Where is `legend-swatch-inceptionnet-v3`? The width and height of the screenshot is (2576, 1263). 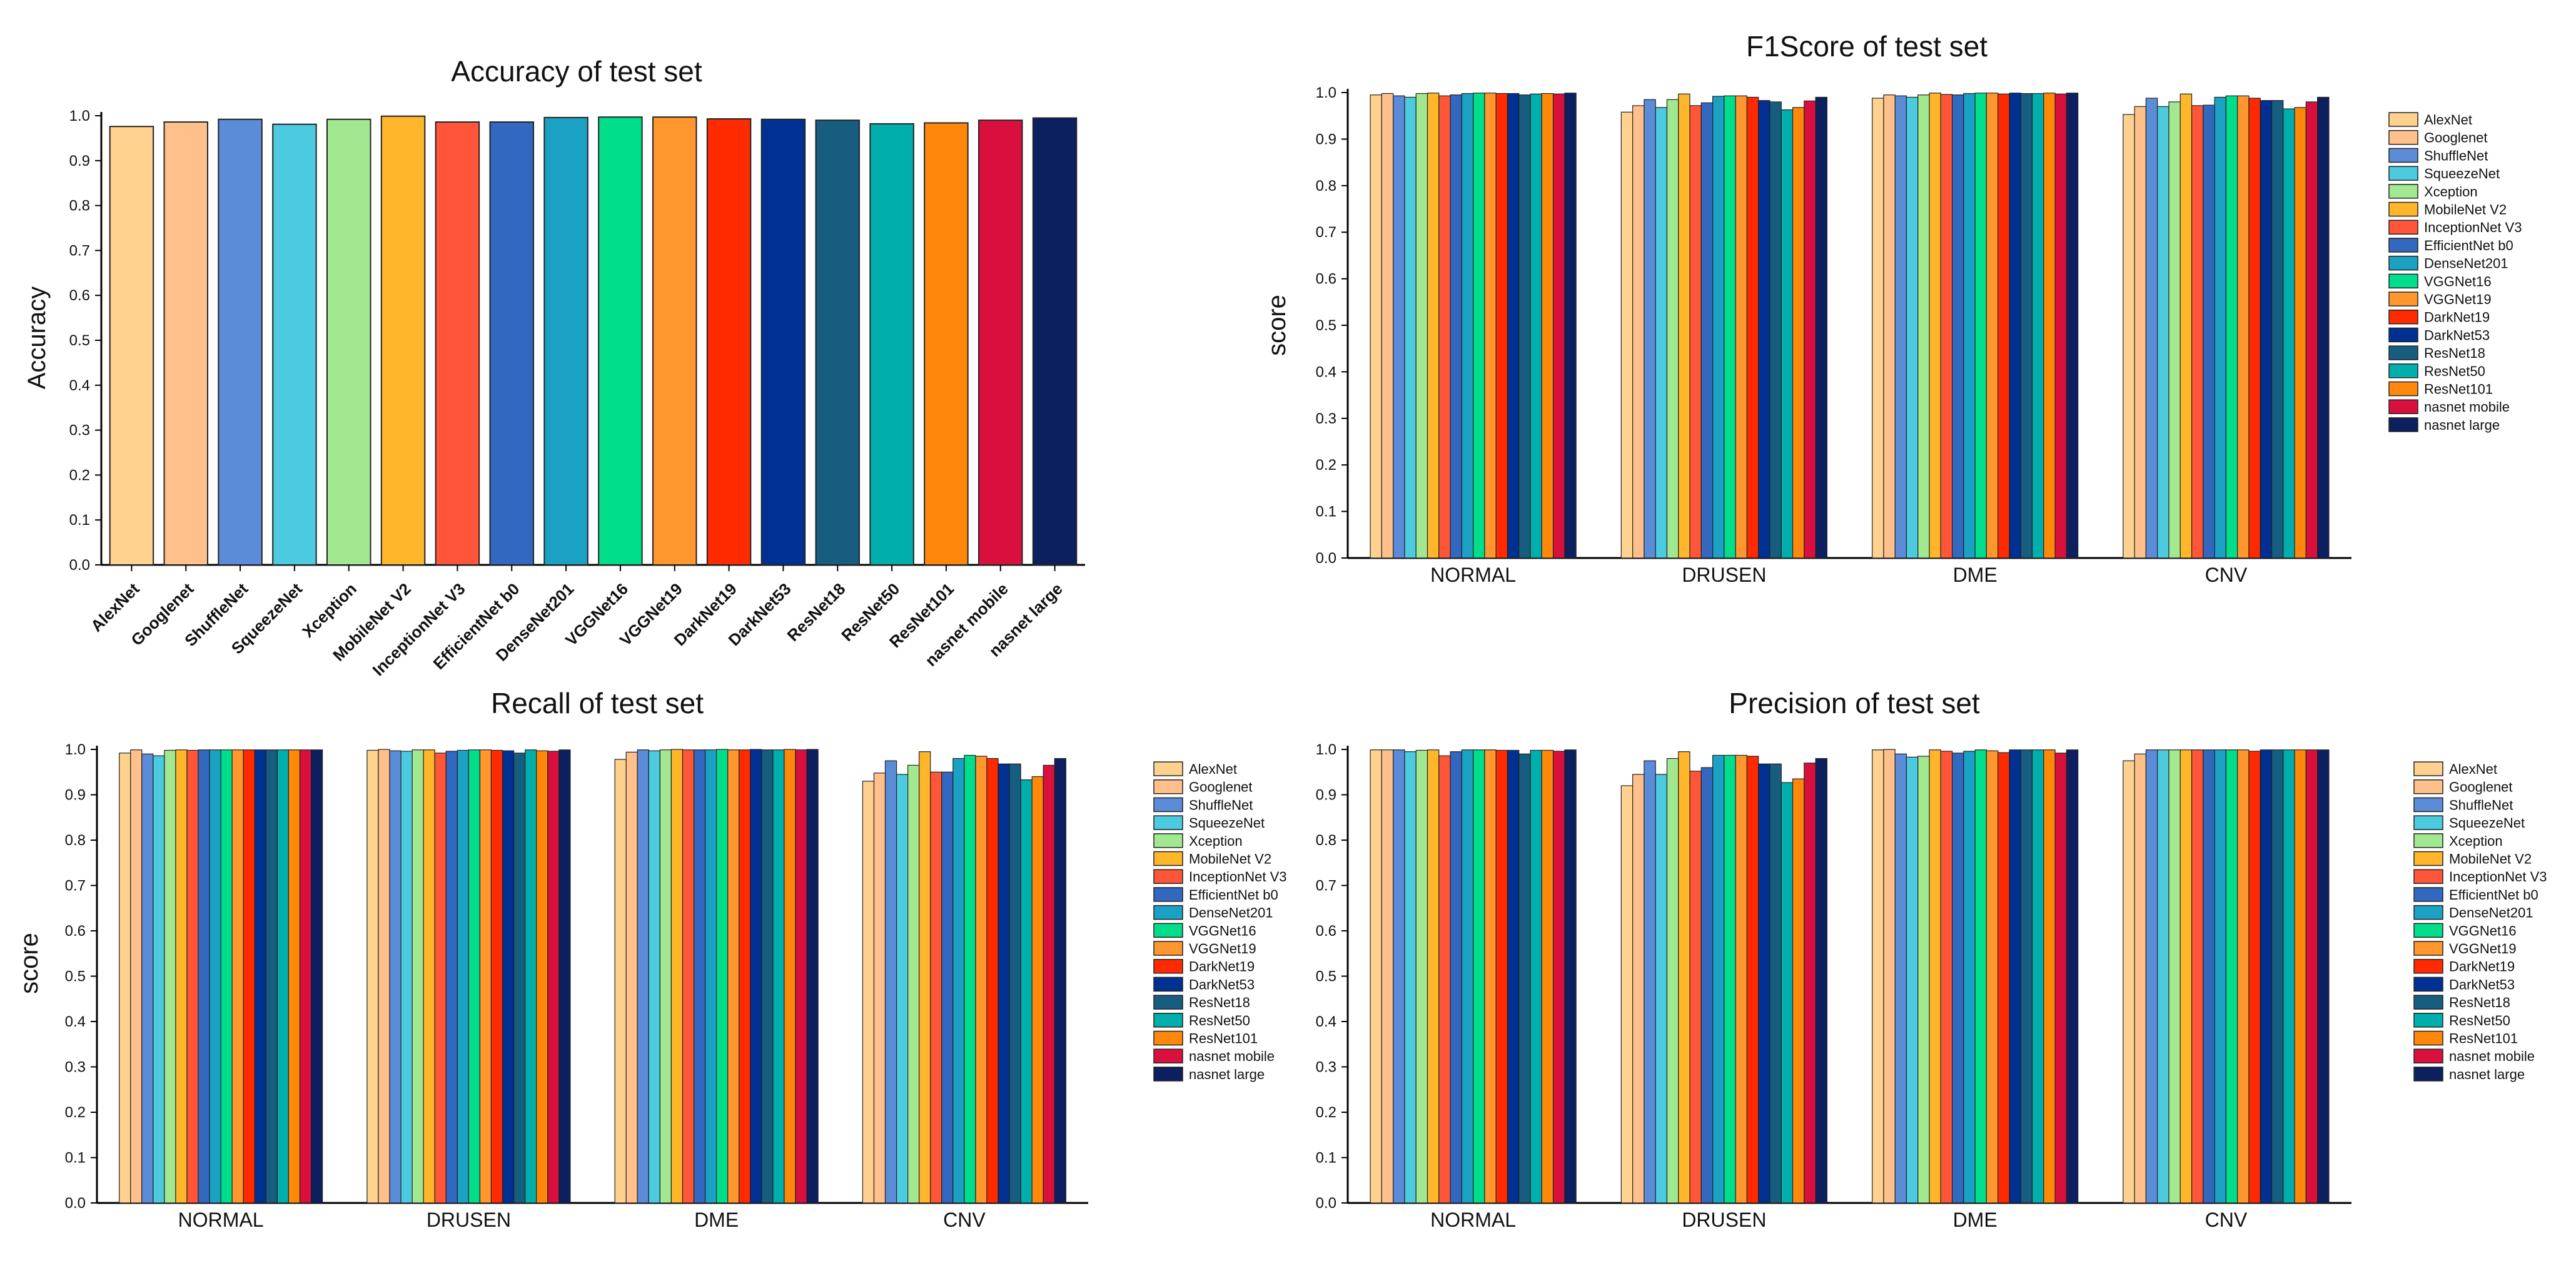 legend-swatch-inceptionnet-v3 is located at coordinates (1168, 876).